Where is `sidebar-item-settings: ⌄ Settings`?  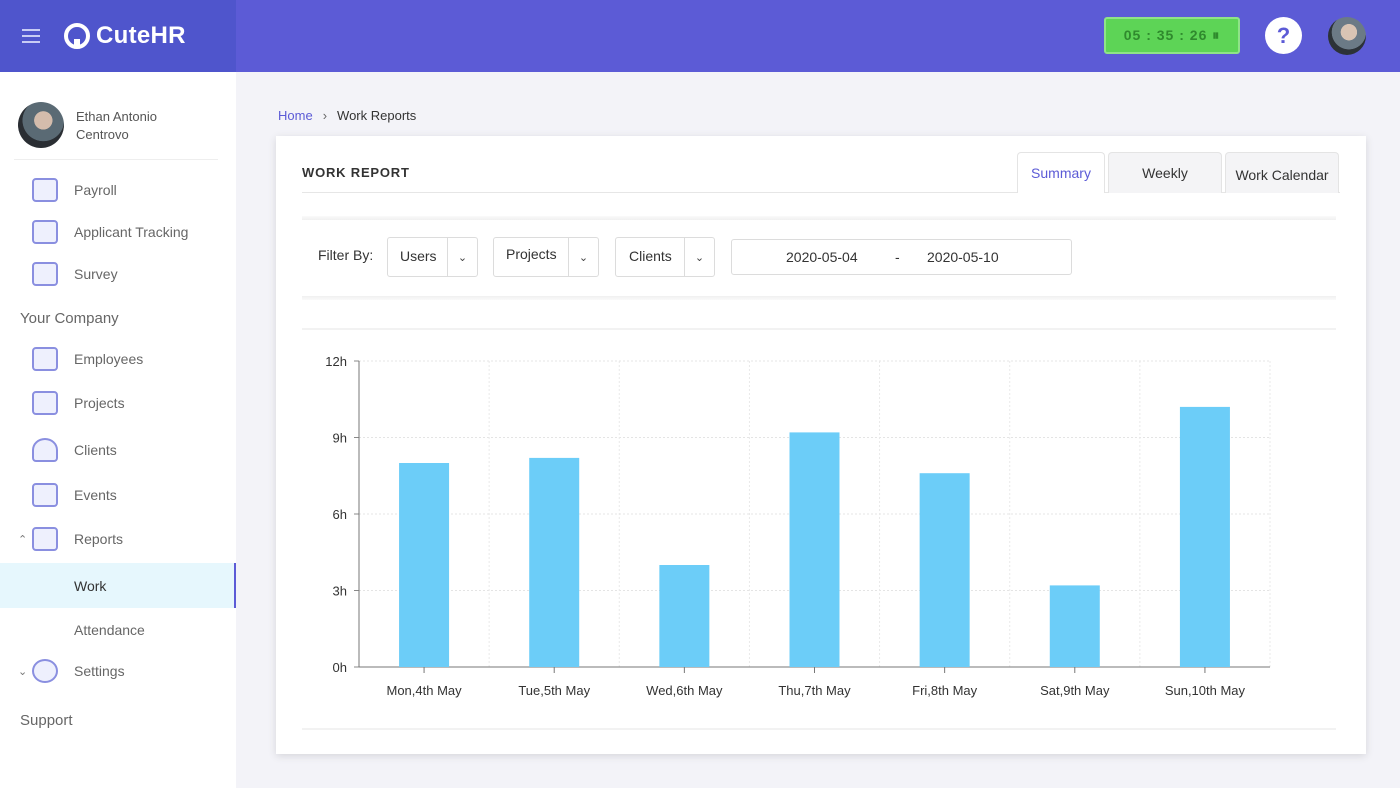
sidebar-item-settings: ⌄ Settings is located at coordinates (118, 671).